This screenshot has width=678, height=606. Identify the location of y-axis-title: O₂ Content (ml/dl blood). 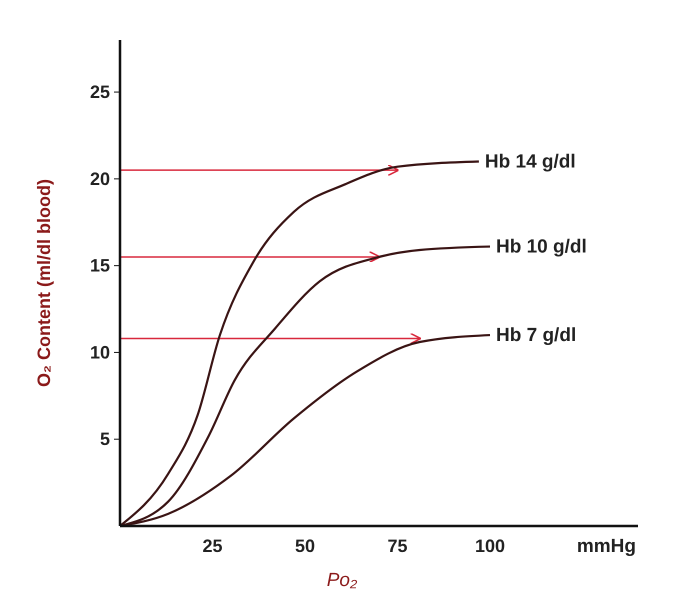
(44, 283).